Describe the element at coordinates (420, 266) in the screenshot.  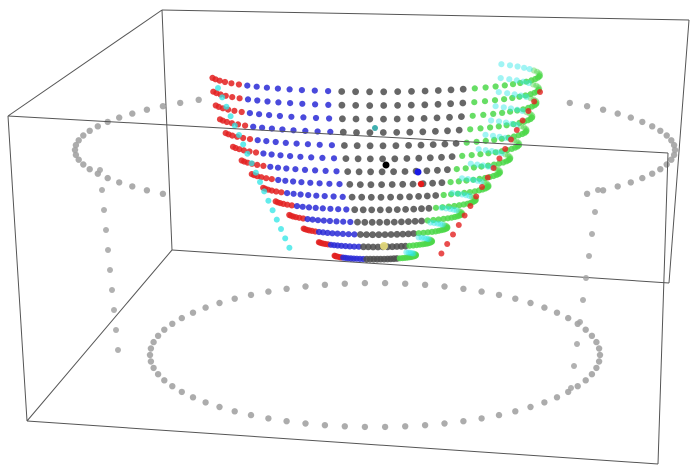
I see `box-edge-back-bottom` at that location.